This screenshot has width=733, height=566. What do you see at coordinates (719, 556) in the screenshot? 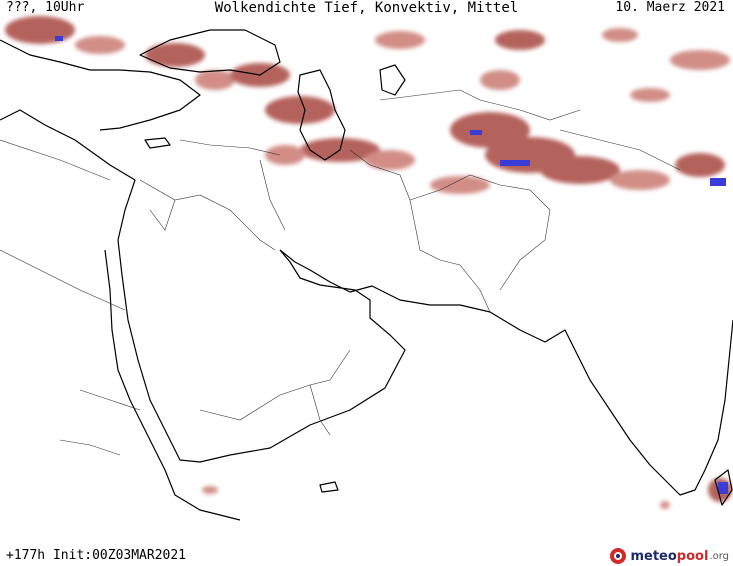
I see `logo-tld: .org` at bounding box center [719, 556].